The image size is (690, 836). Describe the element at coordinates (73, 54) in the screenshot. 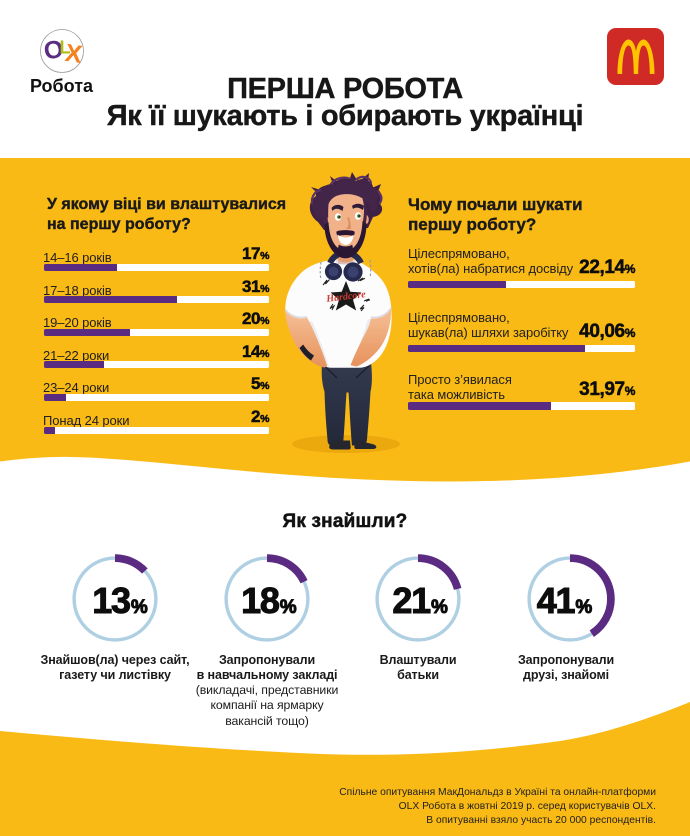

I see `svg-text: X` at that location.